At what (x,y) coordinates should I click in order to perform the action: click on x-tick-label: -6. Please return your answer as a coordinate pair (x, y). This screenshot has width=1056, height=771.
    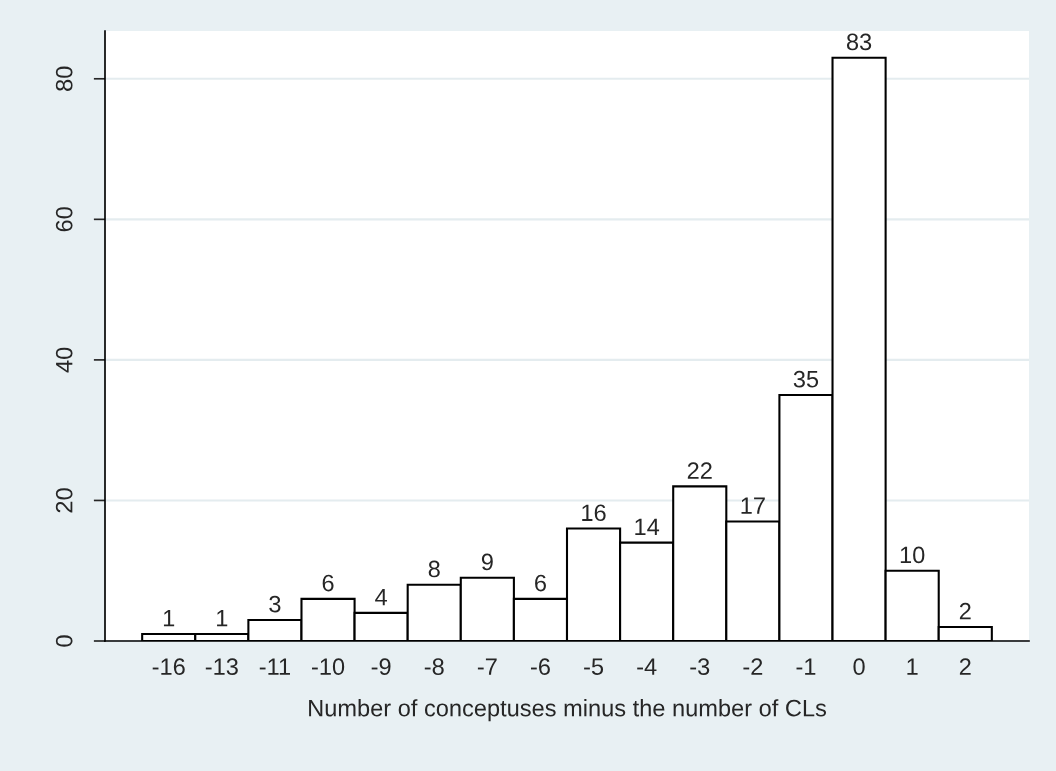
    Looking at the image, I should click on (540, 667).